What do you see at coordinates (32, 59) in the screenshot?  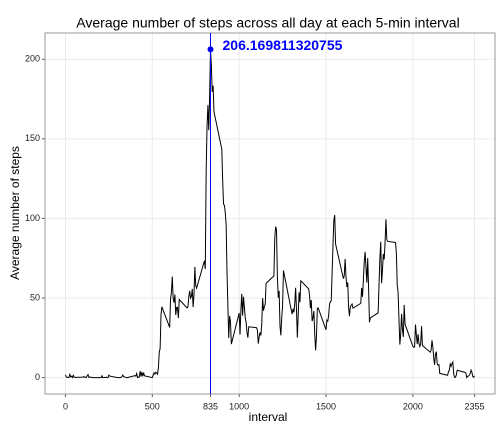 I see `y-tick-label: 200` at bounding box center [32, 59].